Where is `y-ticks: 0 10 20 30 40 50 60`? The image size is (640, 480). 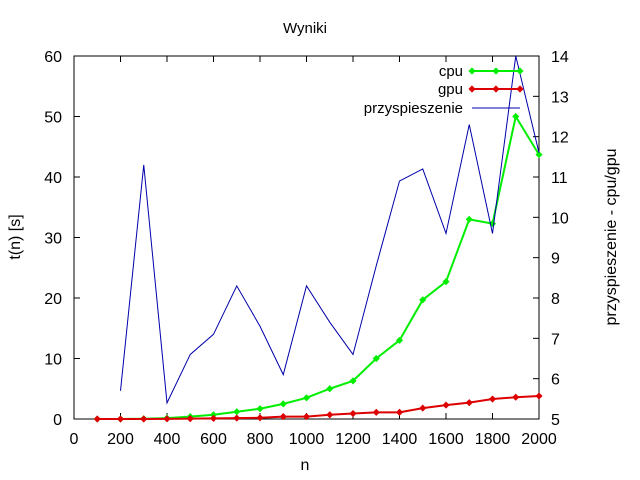
y-ticks: 0 10 20 30 40 50 60 is located at coordinates (62, 239).